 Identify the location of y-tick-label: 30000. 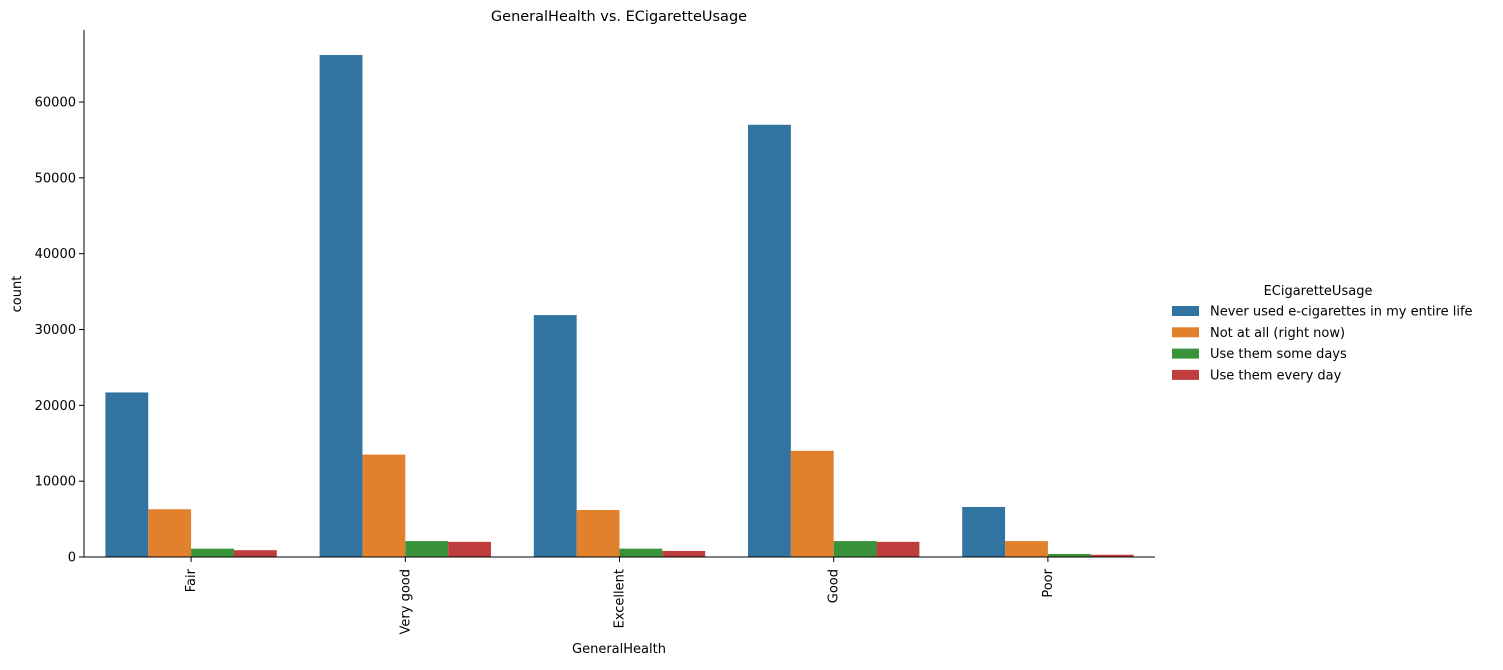
(55, 330).